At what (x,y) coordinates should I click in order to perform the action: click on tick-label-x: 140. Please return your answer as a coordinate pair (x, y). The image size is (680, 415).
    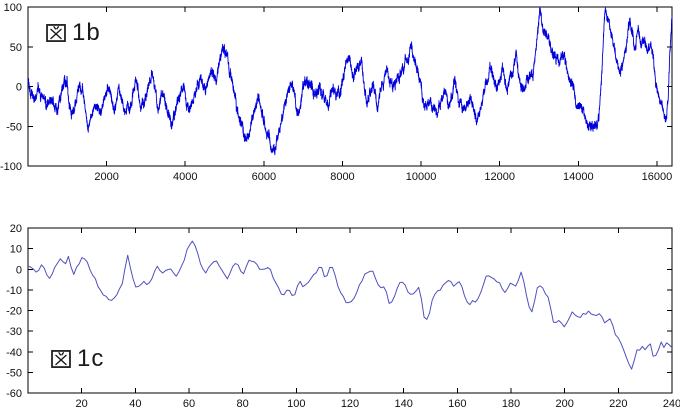
    Looking at the image, I should click on (403, 404).